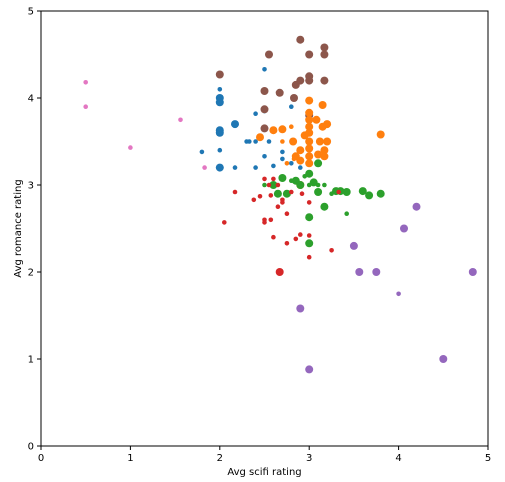 This screenshot has width=505, height=482. What do you see at coordinates (41, 458) in the screenshot?
I see `x-tick-label: 0` at bounding box center [41, 458].